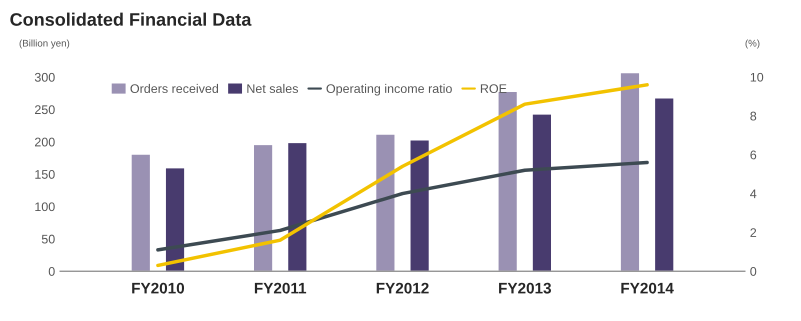 The height and width of the screenshot is (321, 801). I want to click on y-tick-label: 300, so click(44, 77).